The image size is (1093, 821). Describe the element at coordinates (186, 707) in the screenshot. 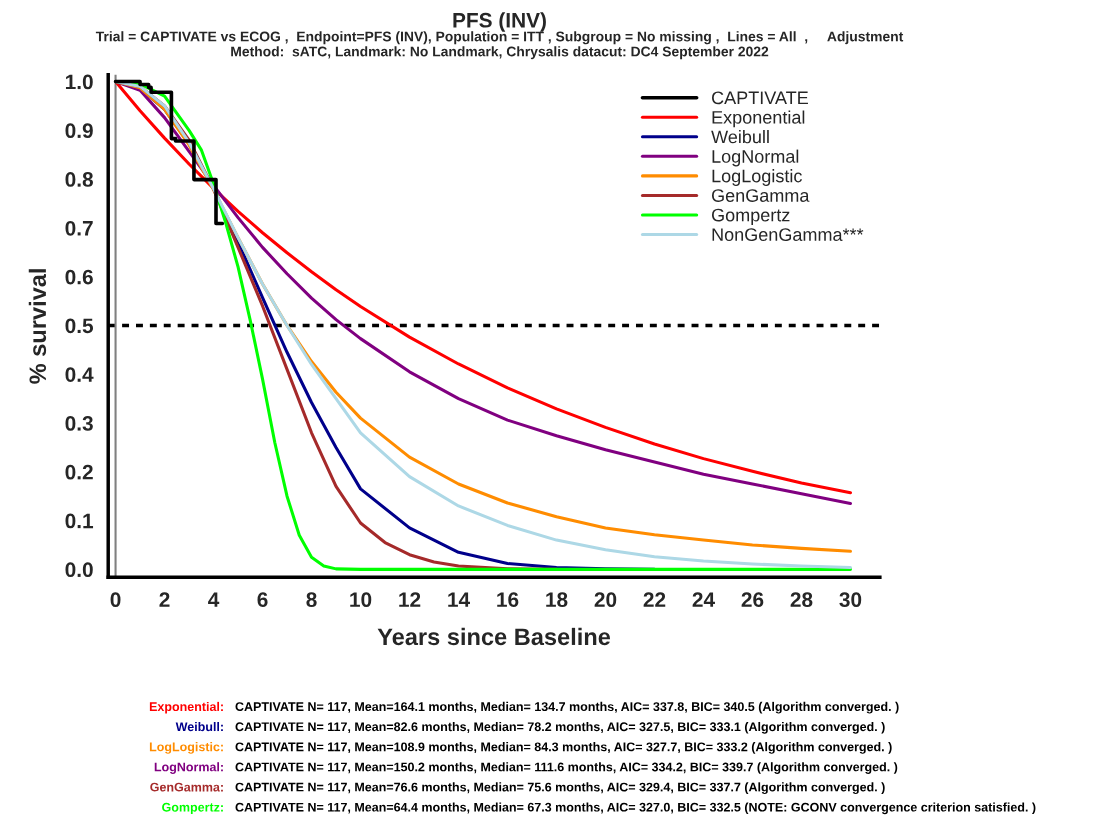

I see `text: Exponential:` at that location.